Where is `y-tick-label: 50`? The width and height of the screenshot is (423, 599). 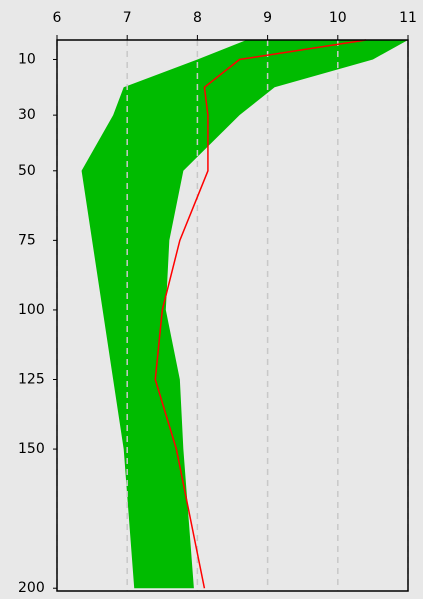
y-tick-label: 50 is located at coordinates (27, 171).